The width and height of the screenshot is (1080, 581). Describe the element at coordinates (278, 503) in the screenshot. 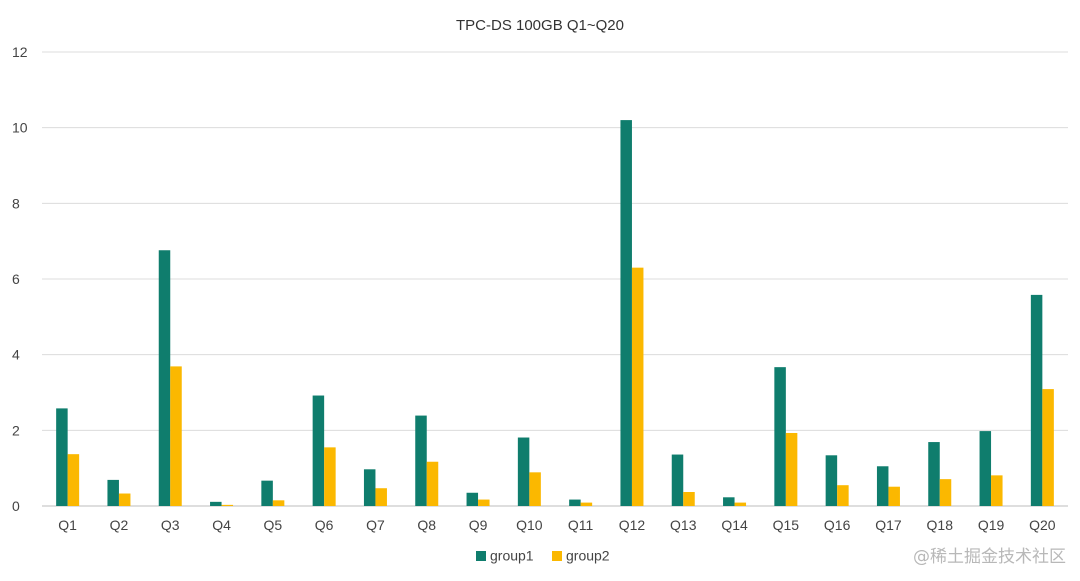

I see `bar-group2-Q5` at that location.